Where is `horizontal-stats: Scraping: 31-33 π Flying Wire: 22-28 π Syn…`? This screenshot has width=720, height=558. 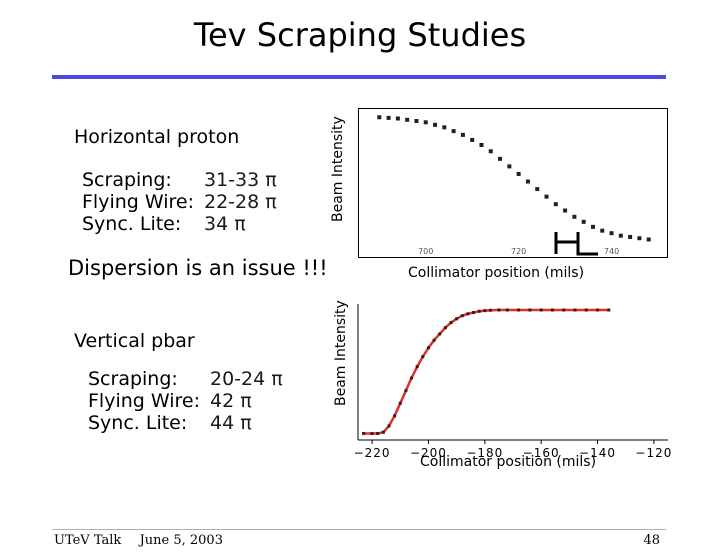
horizontal-stats: Scraping: 31-33 π Flying Wire: 22-28 π Syn… is located at coordinates (179, 202).